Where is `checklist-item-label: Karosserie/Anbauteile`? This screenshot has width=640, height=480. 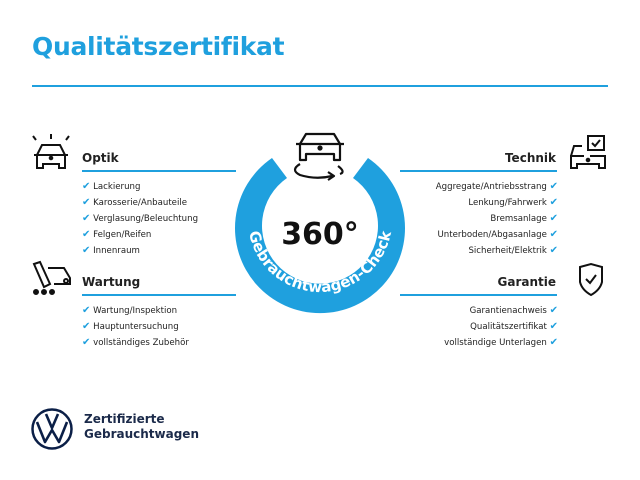 checklist-item-label: Karosserie/Anbauteile is located at coordinates (140, 203).